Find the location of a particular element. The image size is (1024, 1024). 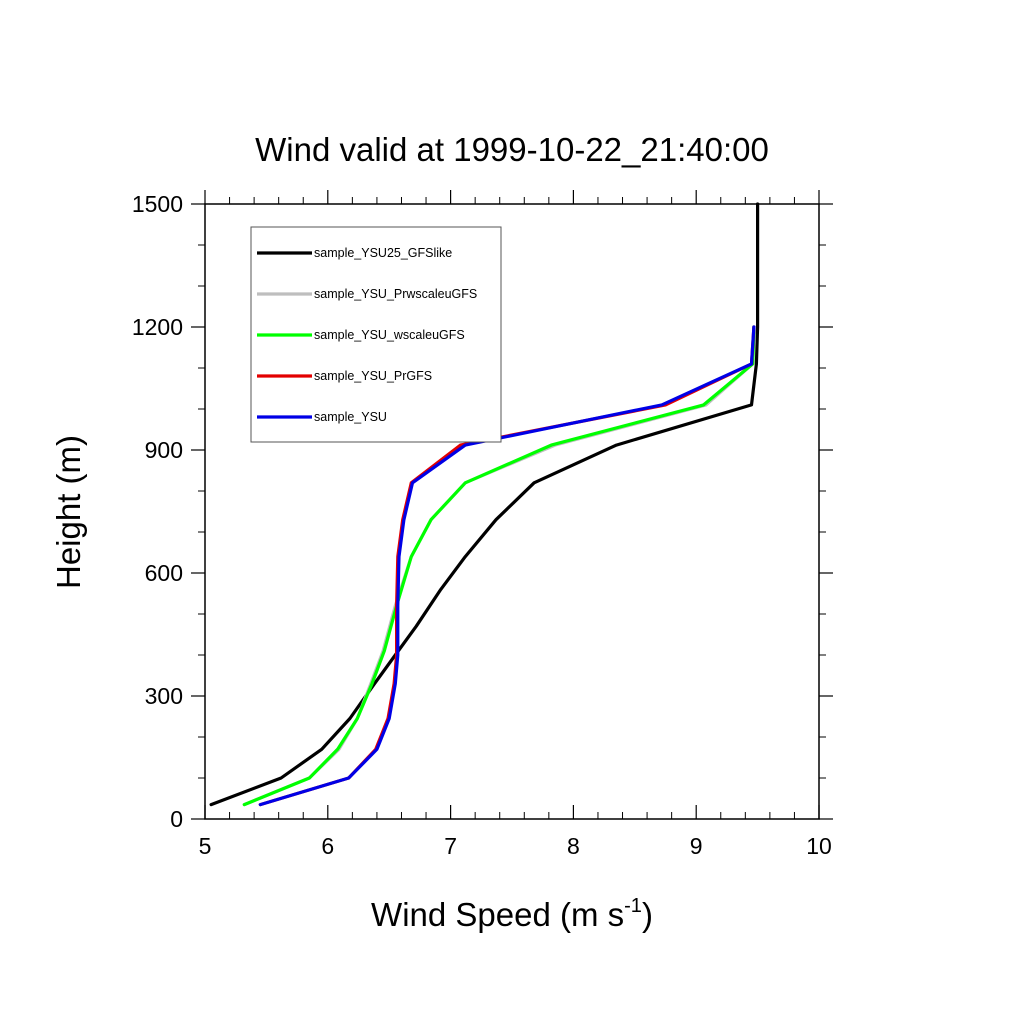

y-tick-label: 1500 is located at coordinates (157, 204).